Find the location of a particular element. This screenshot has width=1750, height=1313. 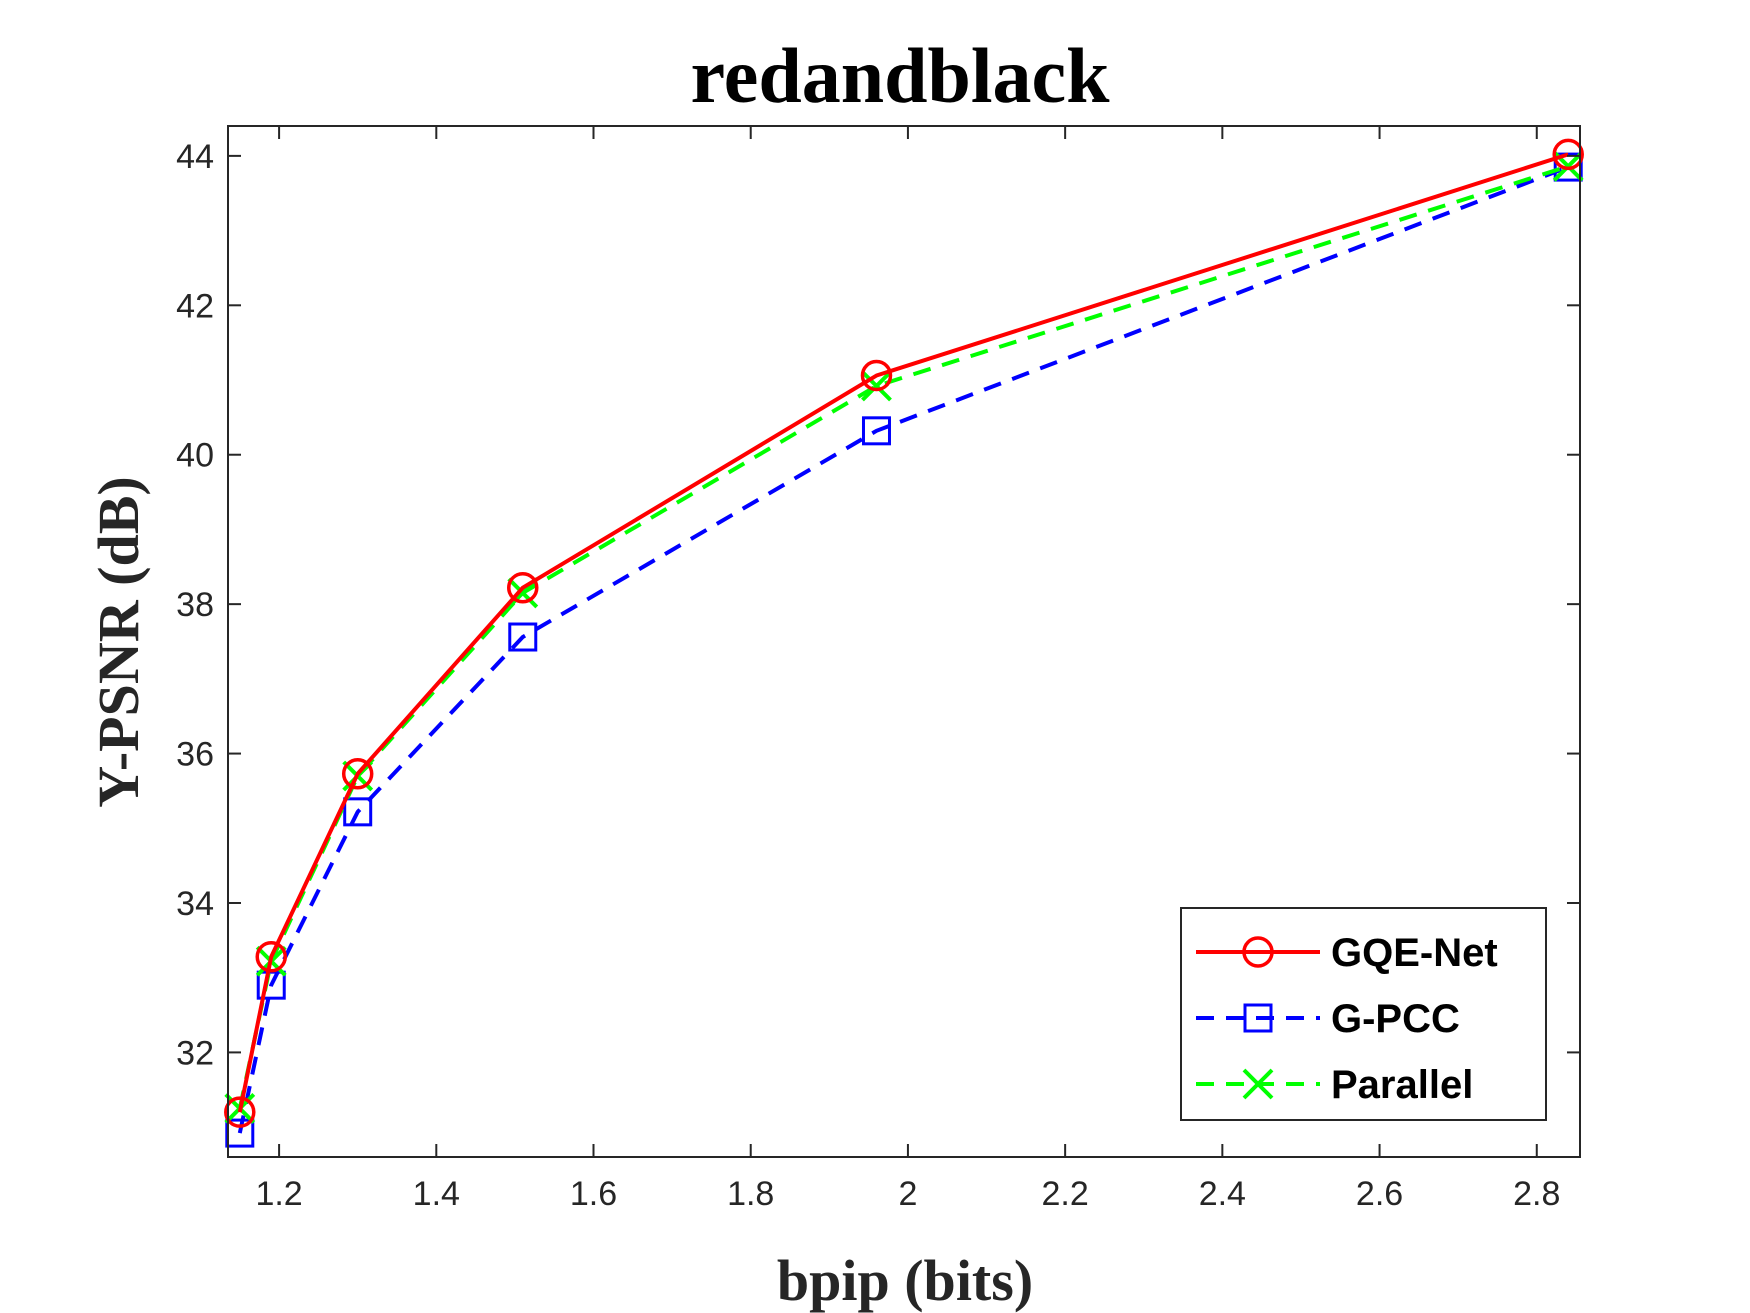

legend-items: GQE-Net G-PCC Parallel is located at coordinates (1347, 1019).